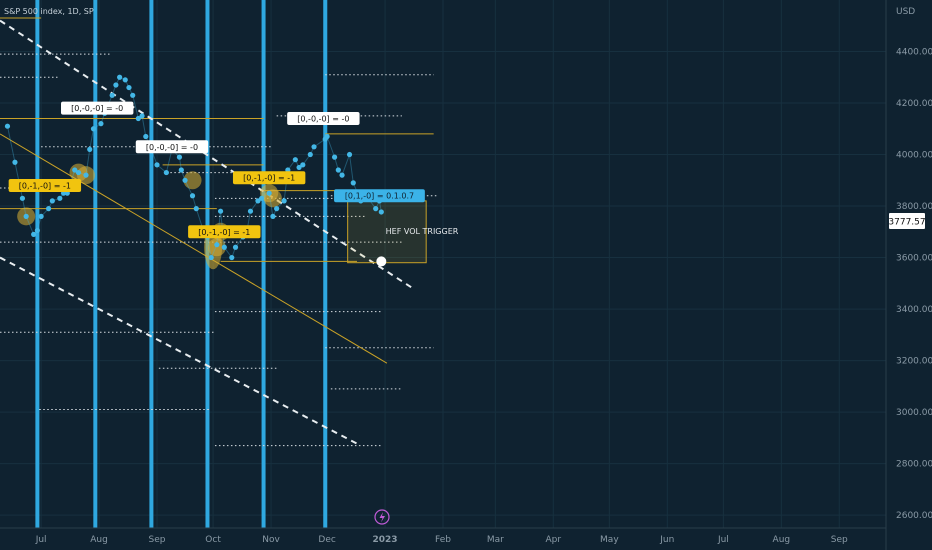 The image size is (932, 550). What do you see at coordinates (271, 540) in the screenshot?
I see `x-tick-label: Nov` at bounding box center [271, 540].